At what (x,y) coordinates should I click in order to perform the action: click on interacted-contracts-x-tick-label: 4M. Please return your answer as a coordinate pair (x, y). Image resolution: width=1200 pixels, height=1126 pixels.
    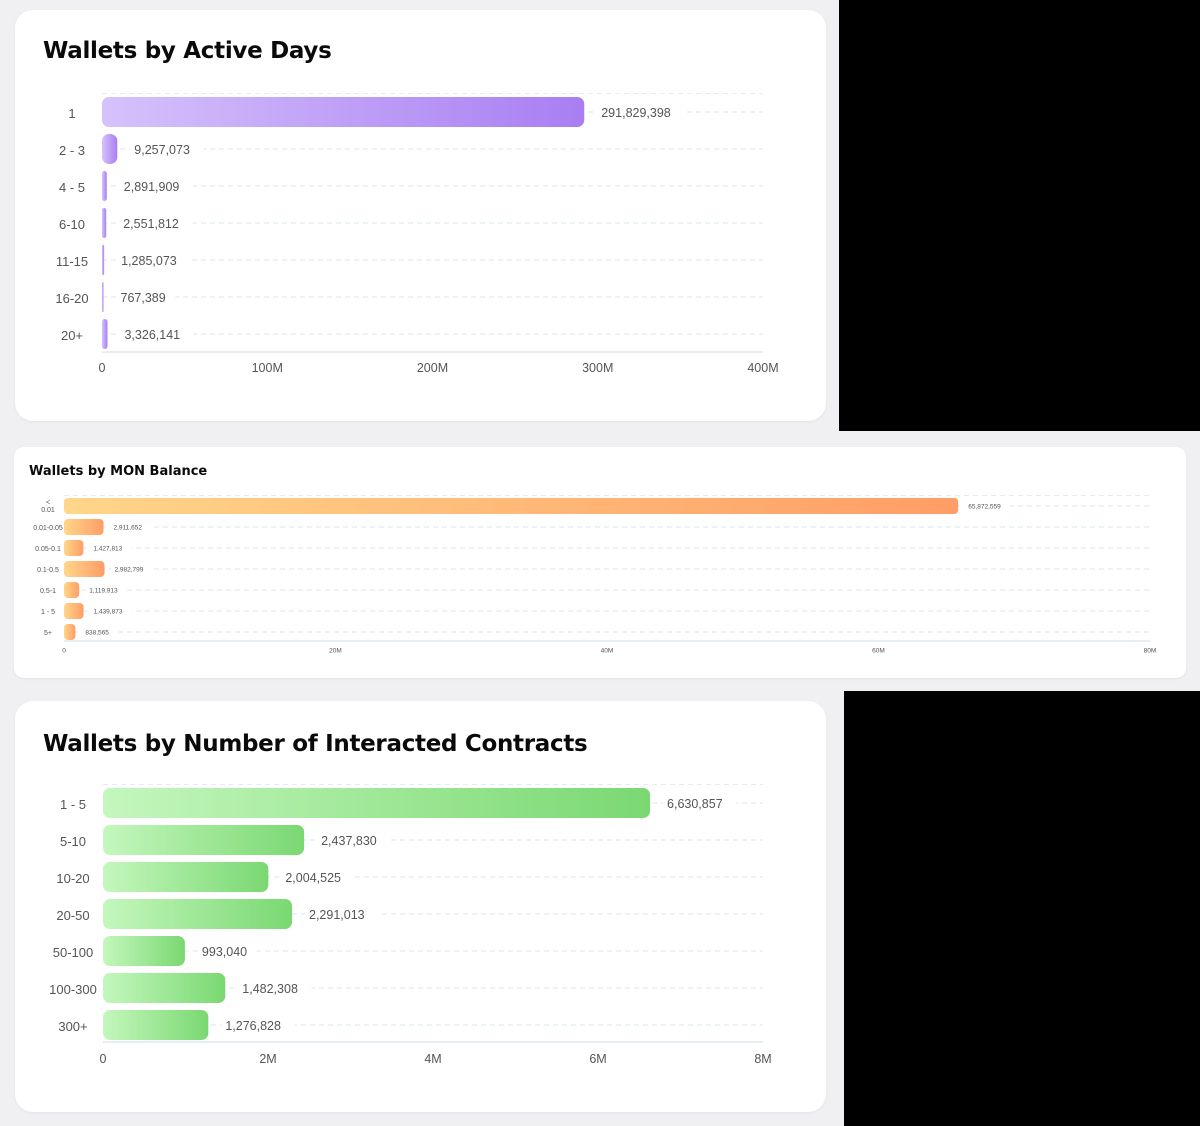
    Looking at the image, I should click on (432, 1059).